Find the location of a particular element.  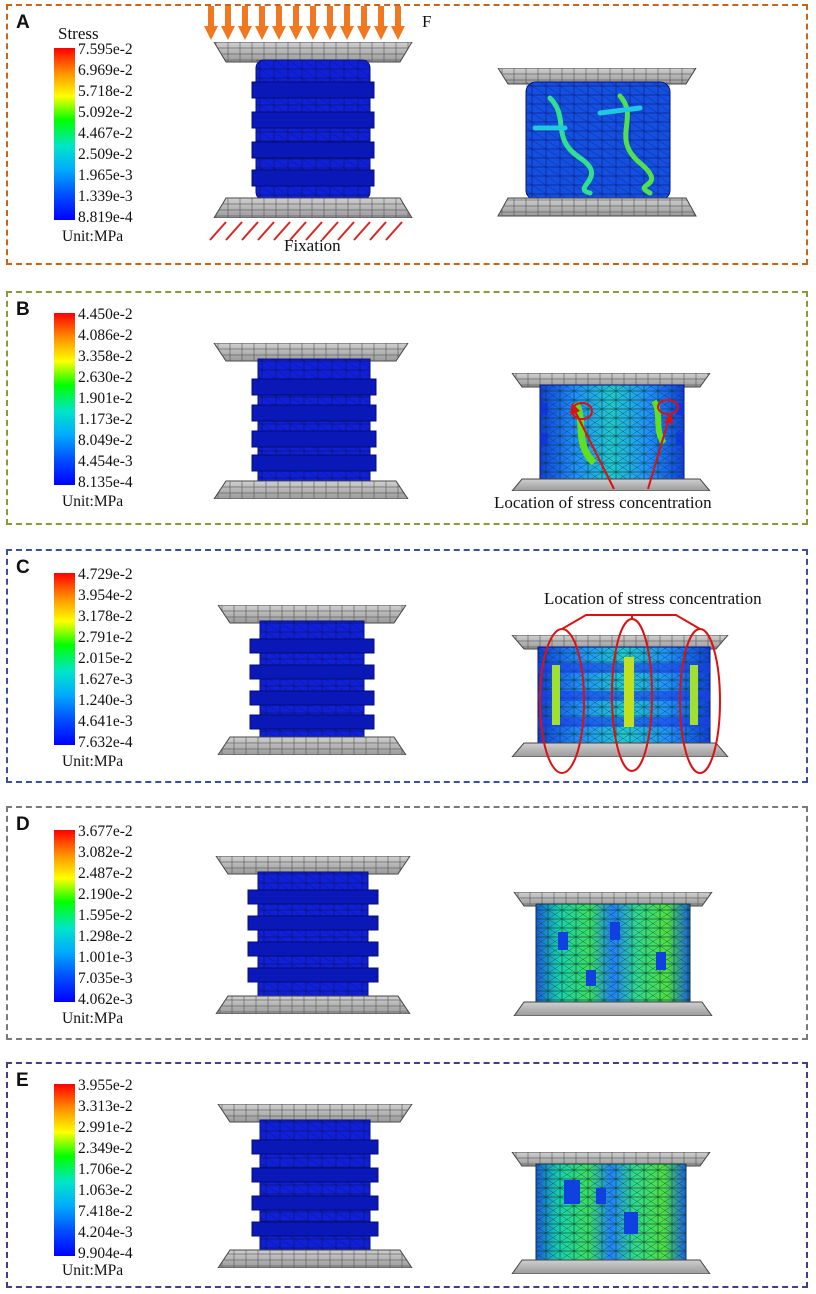

panel-letter: E is located at coordinates (22, 1080).